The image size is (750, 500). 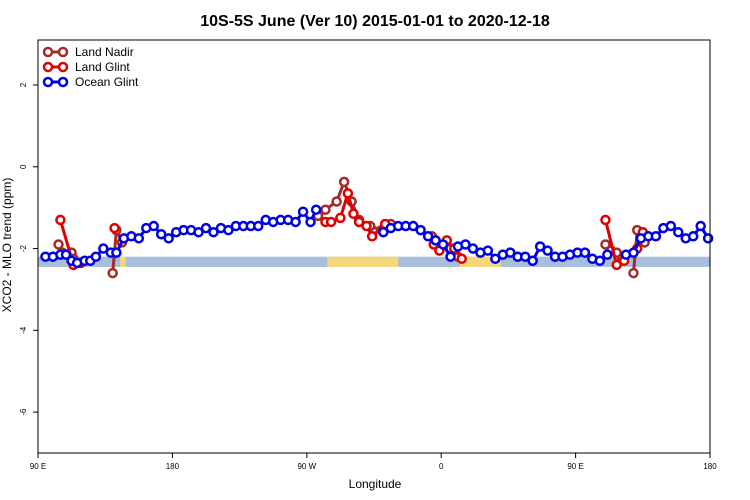 I want to click on y-axis-label: XCO2 - MLO trend (ppm), so click(x=7, y=245).